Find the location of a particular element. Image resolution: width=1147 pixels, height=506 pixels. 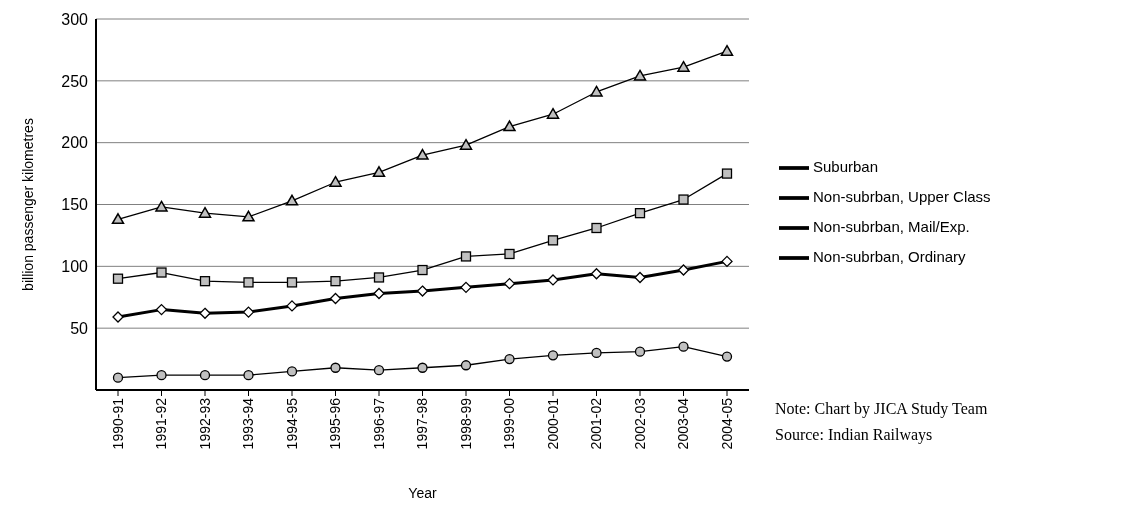

x-tick-label: 1992-93 is located at coordinates (204, 423).